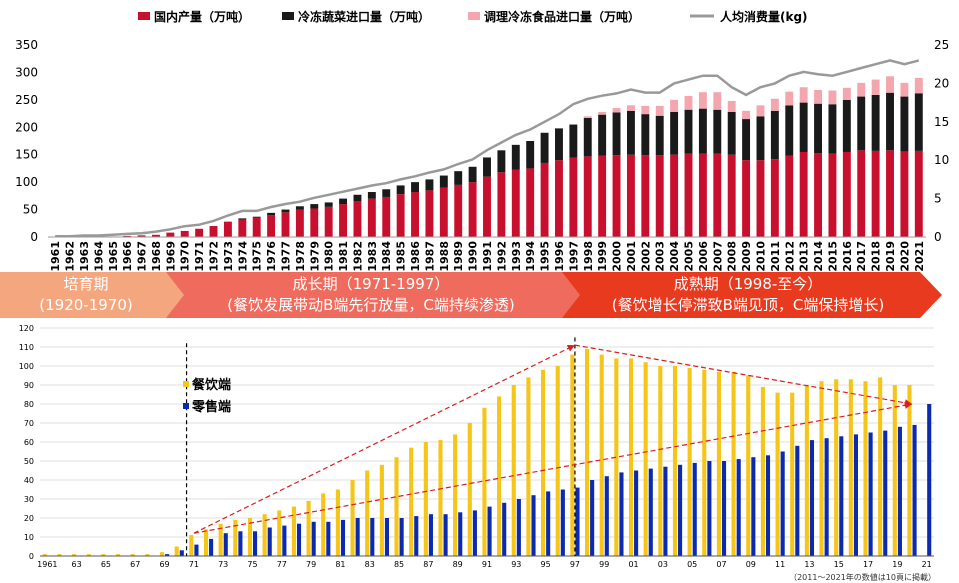 This screenshot has width=959, height=583. I want to click on left-y-tick-label: 150, so click(26, 155).